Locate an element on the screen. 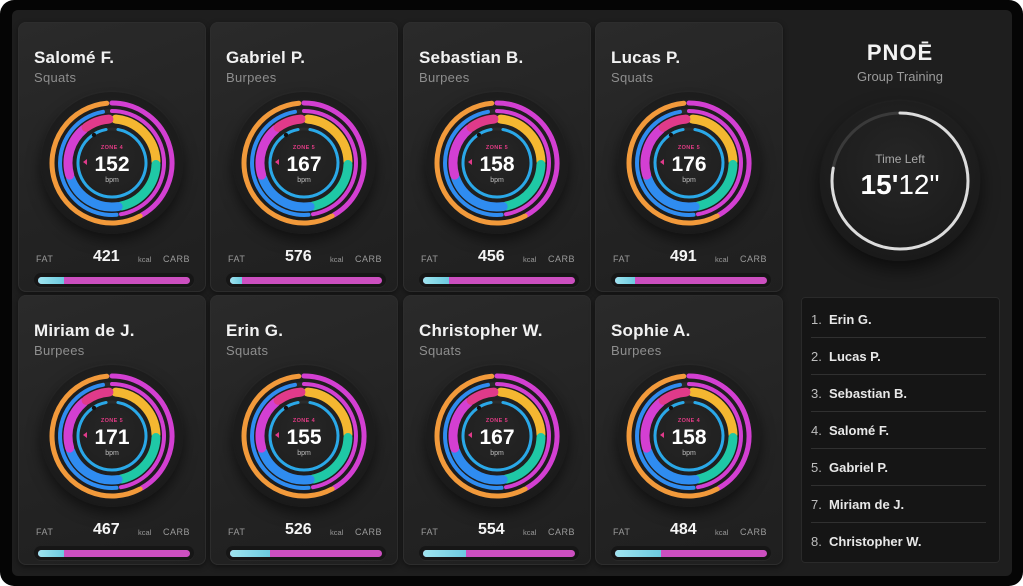 The width and height of the screenshot is (1023, 586). heart-rate-dial: ZONE 5 171 bpm is located at coordinates (112, 436).